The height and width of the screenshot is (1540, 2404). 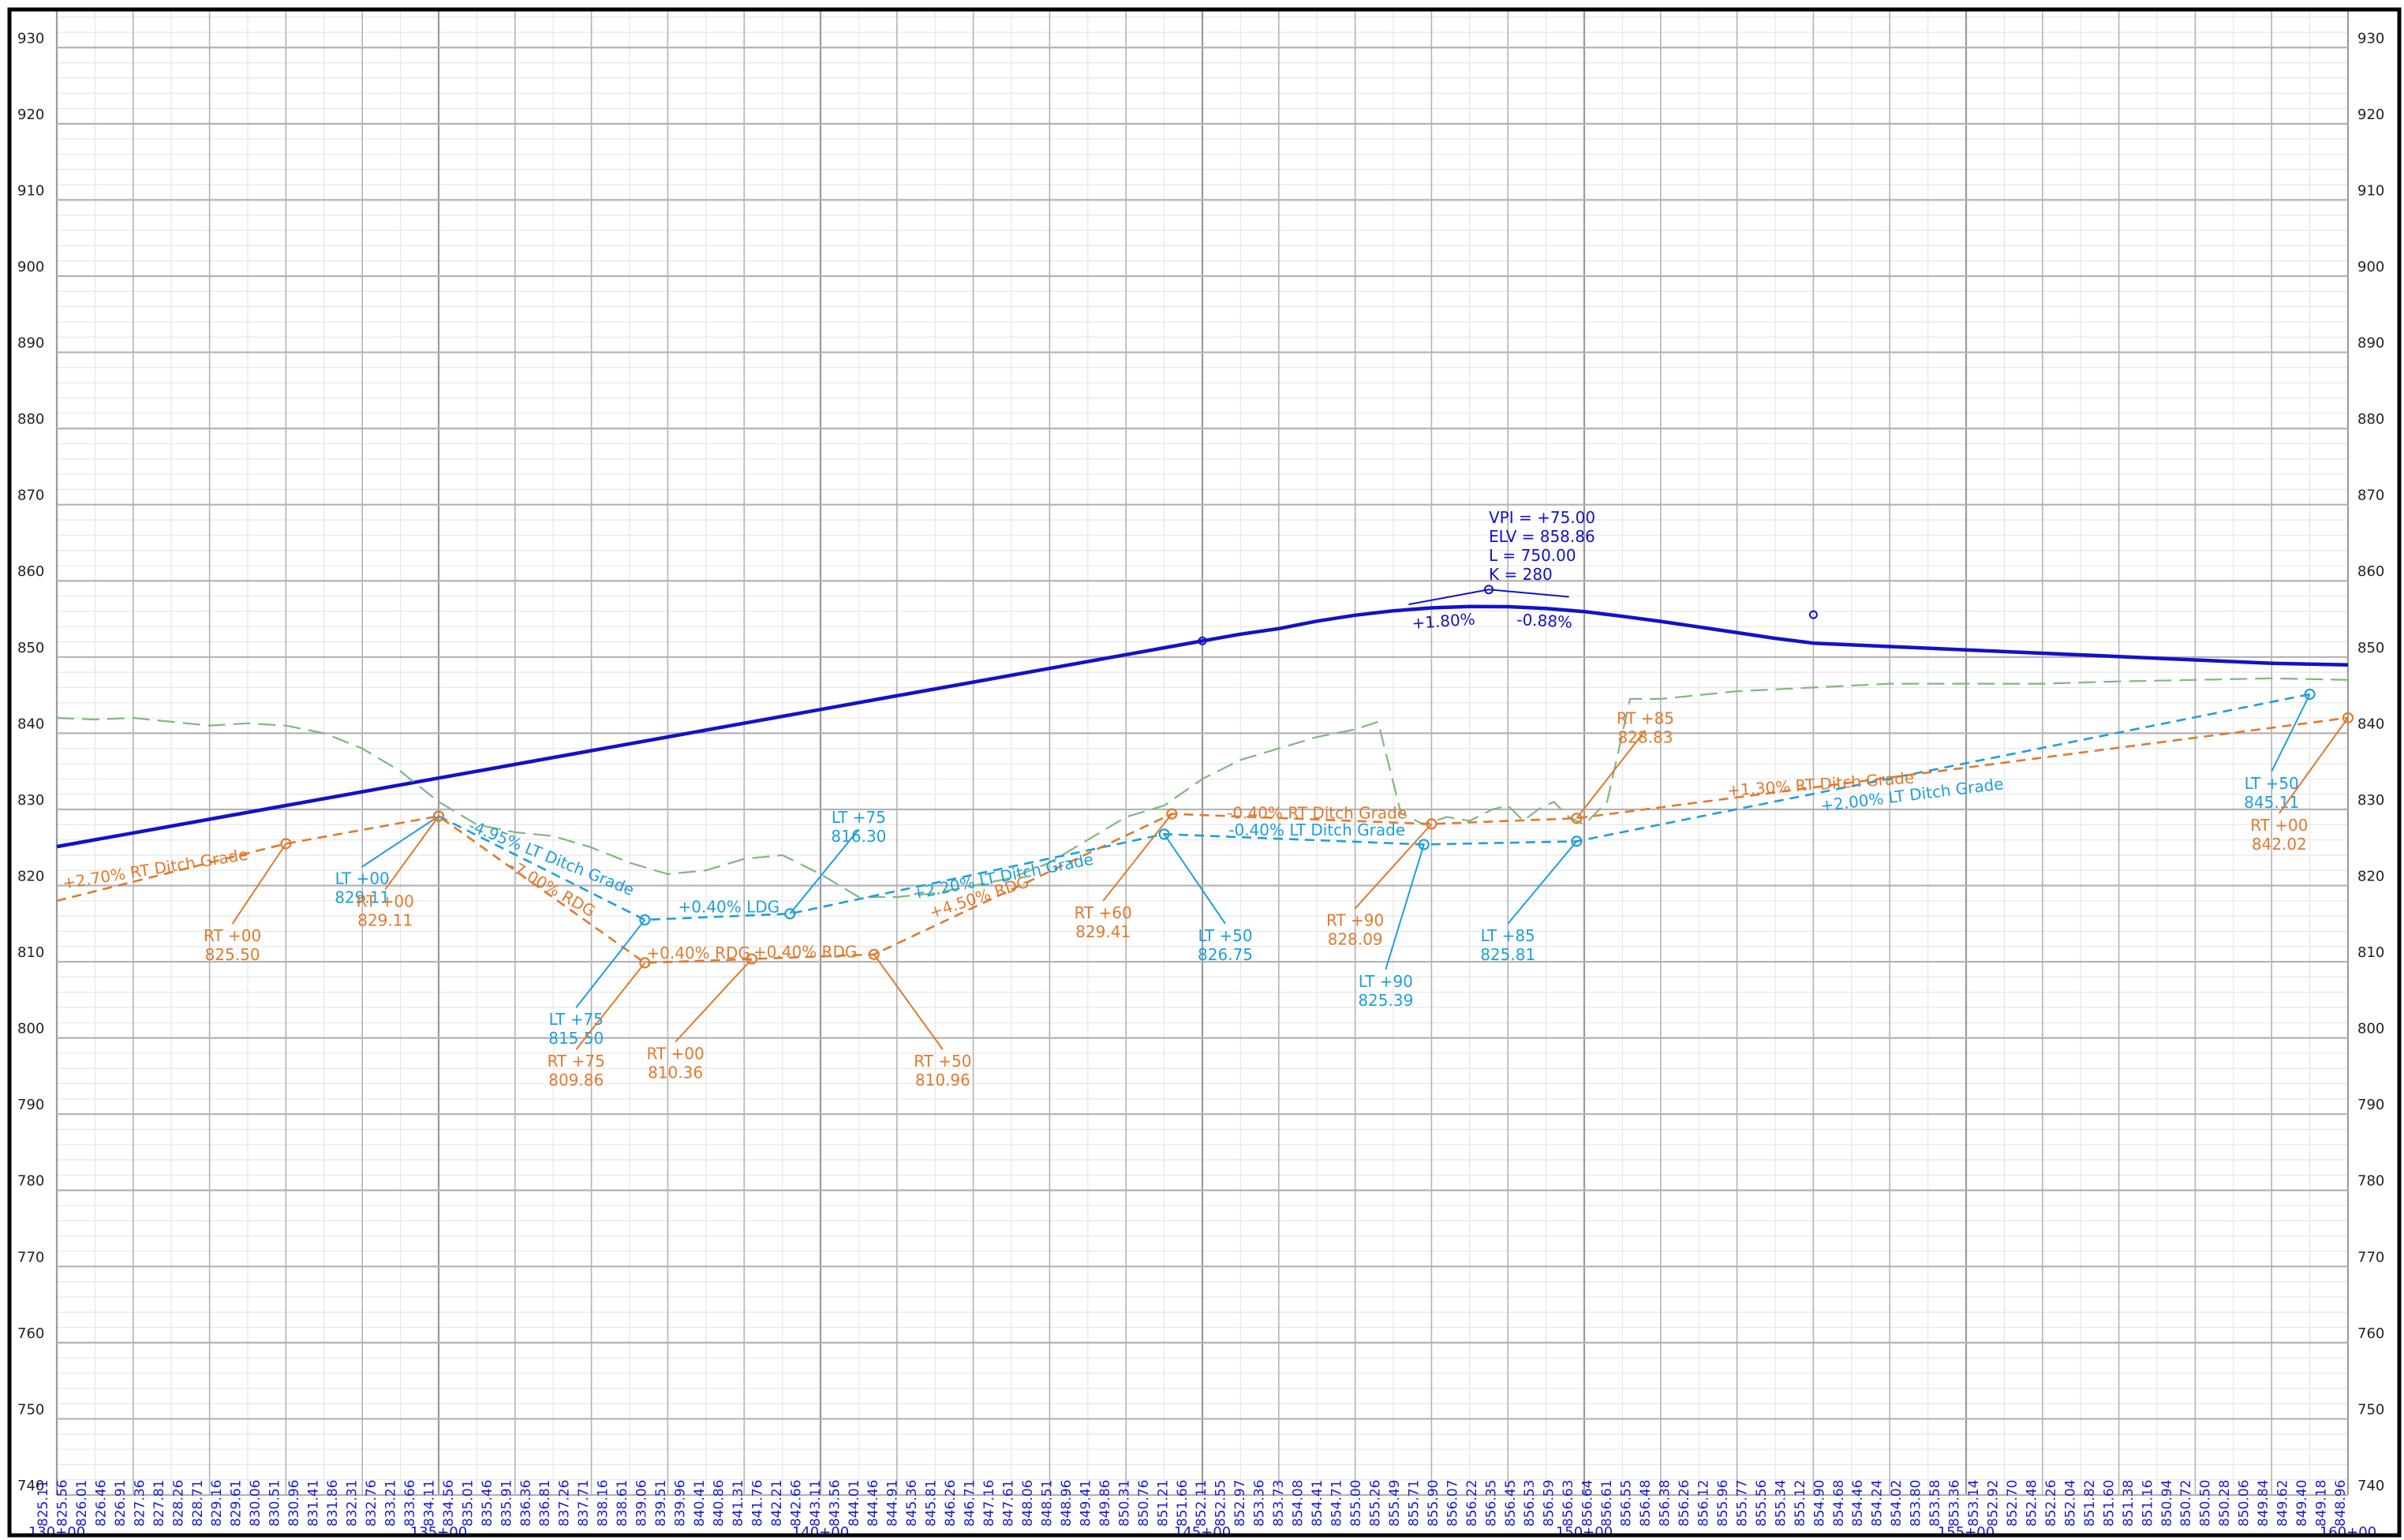 I want to click on elevation-tick-label-left: 750, so click(x=30, y=1409).